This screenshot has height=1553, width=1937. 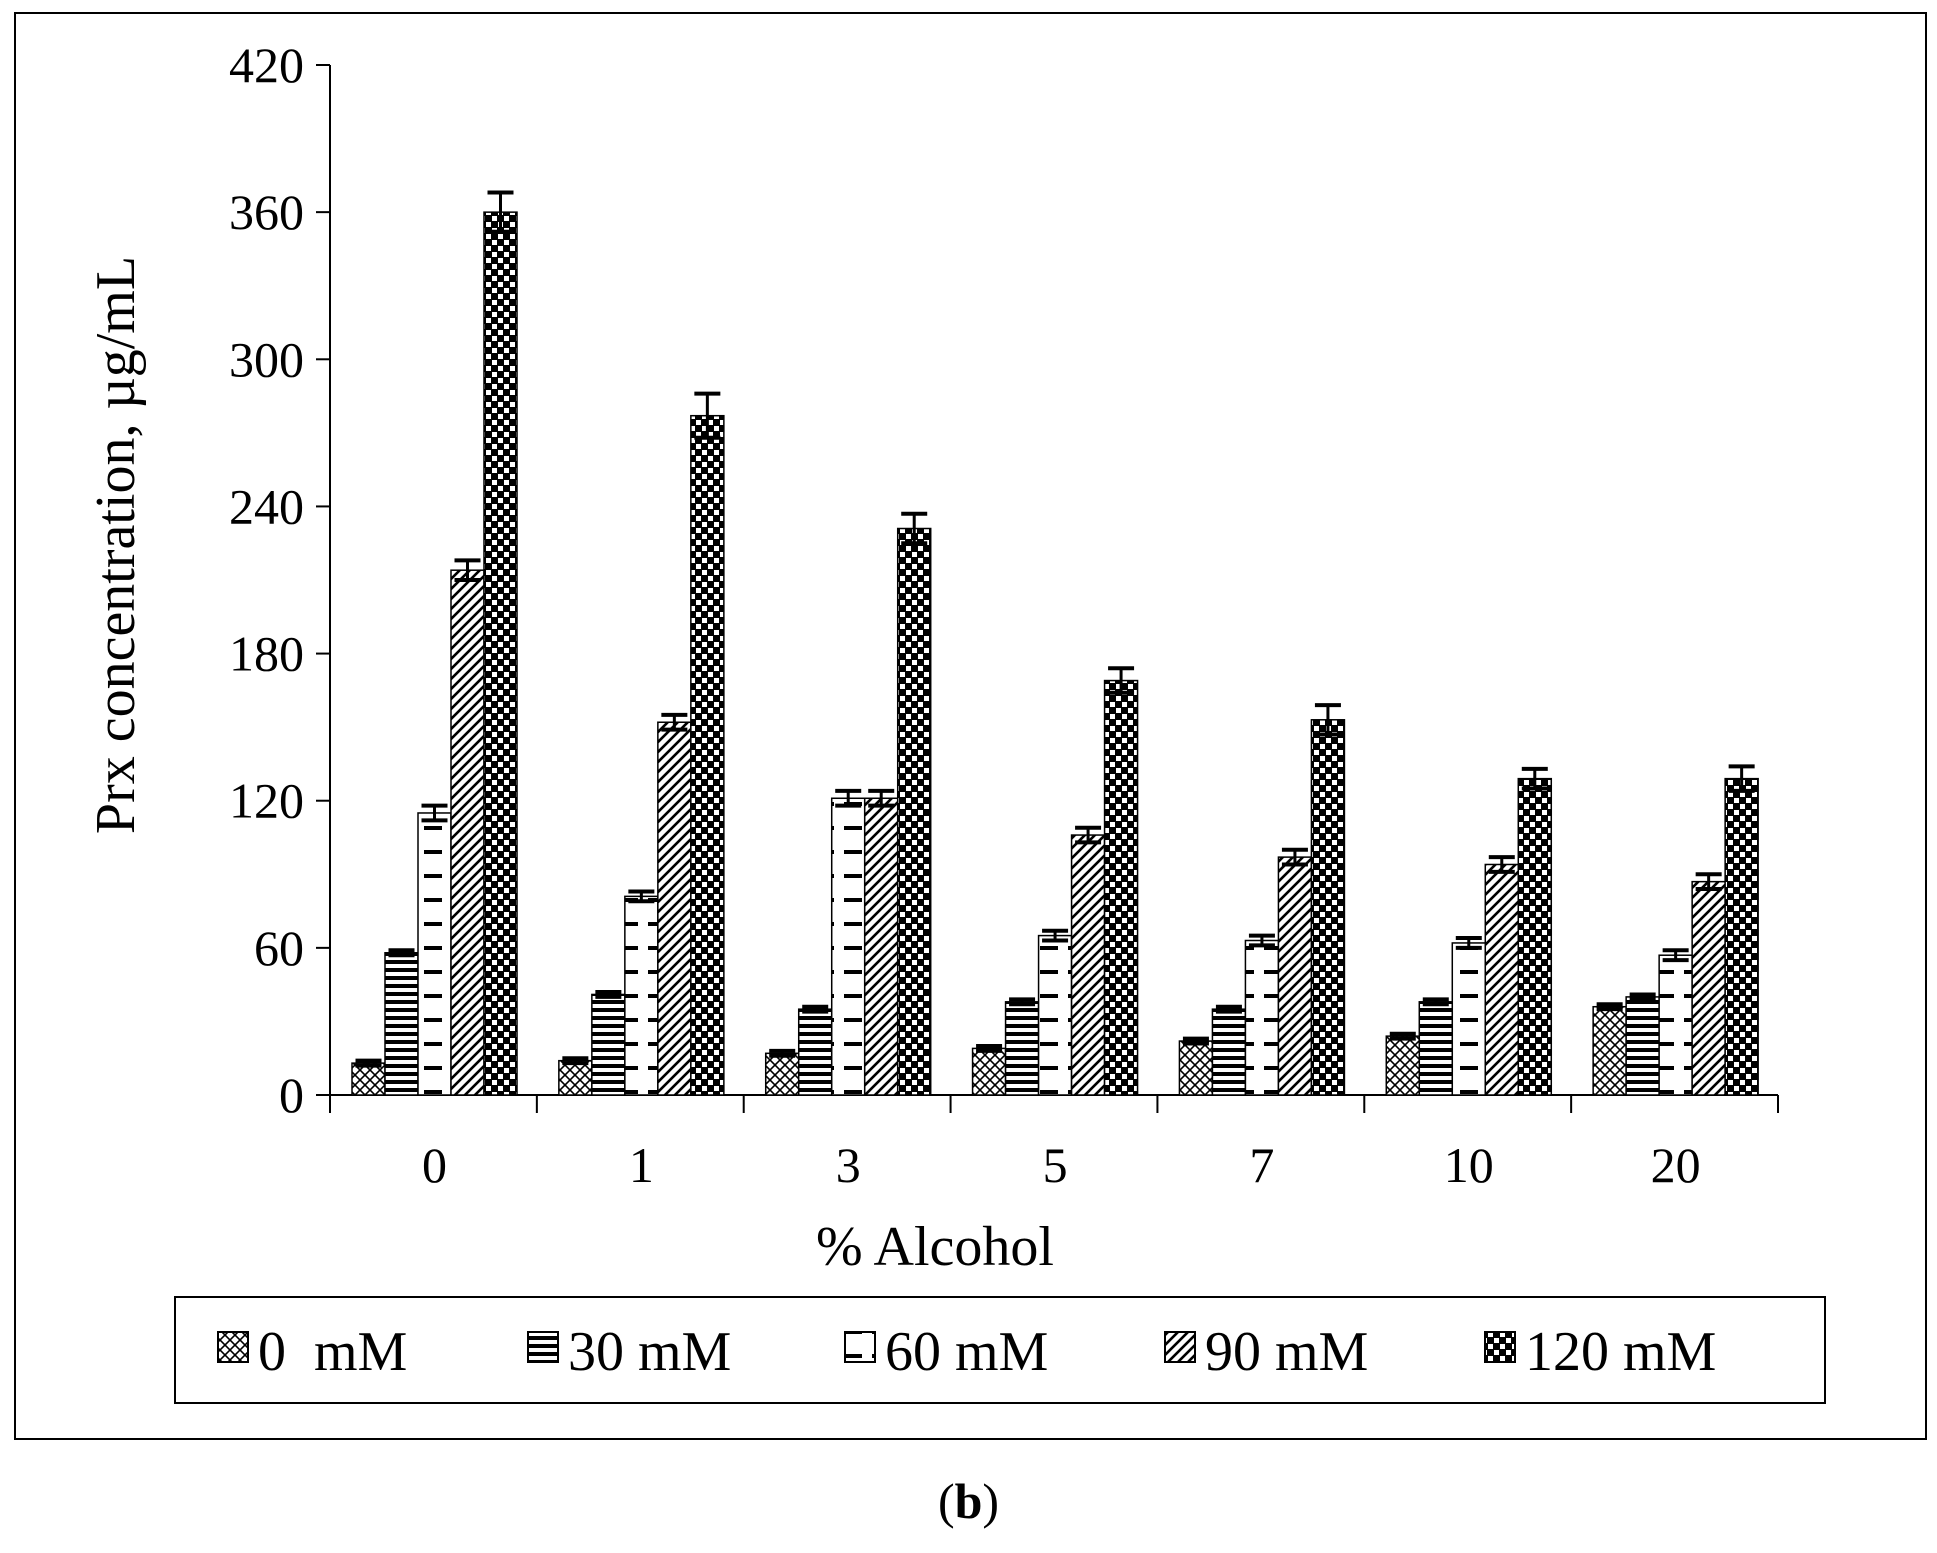 I want to click on x-tick-label: 7, so click(x=1261, y=1165).